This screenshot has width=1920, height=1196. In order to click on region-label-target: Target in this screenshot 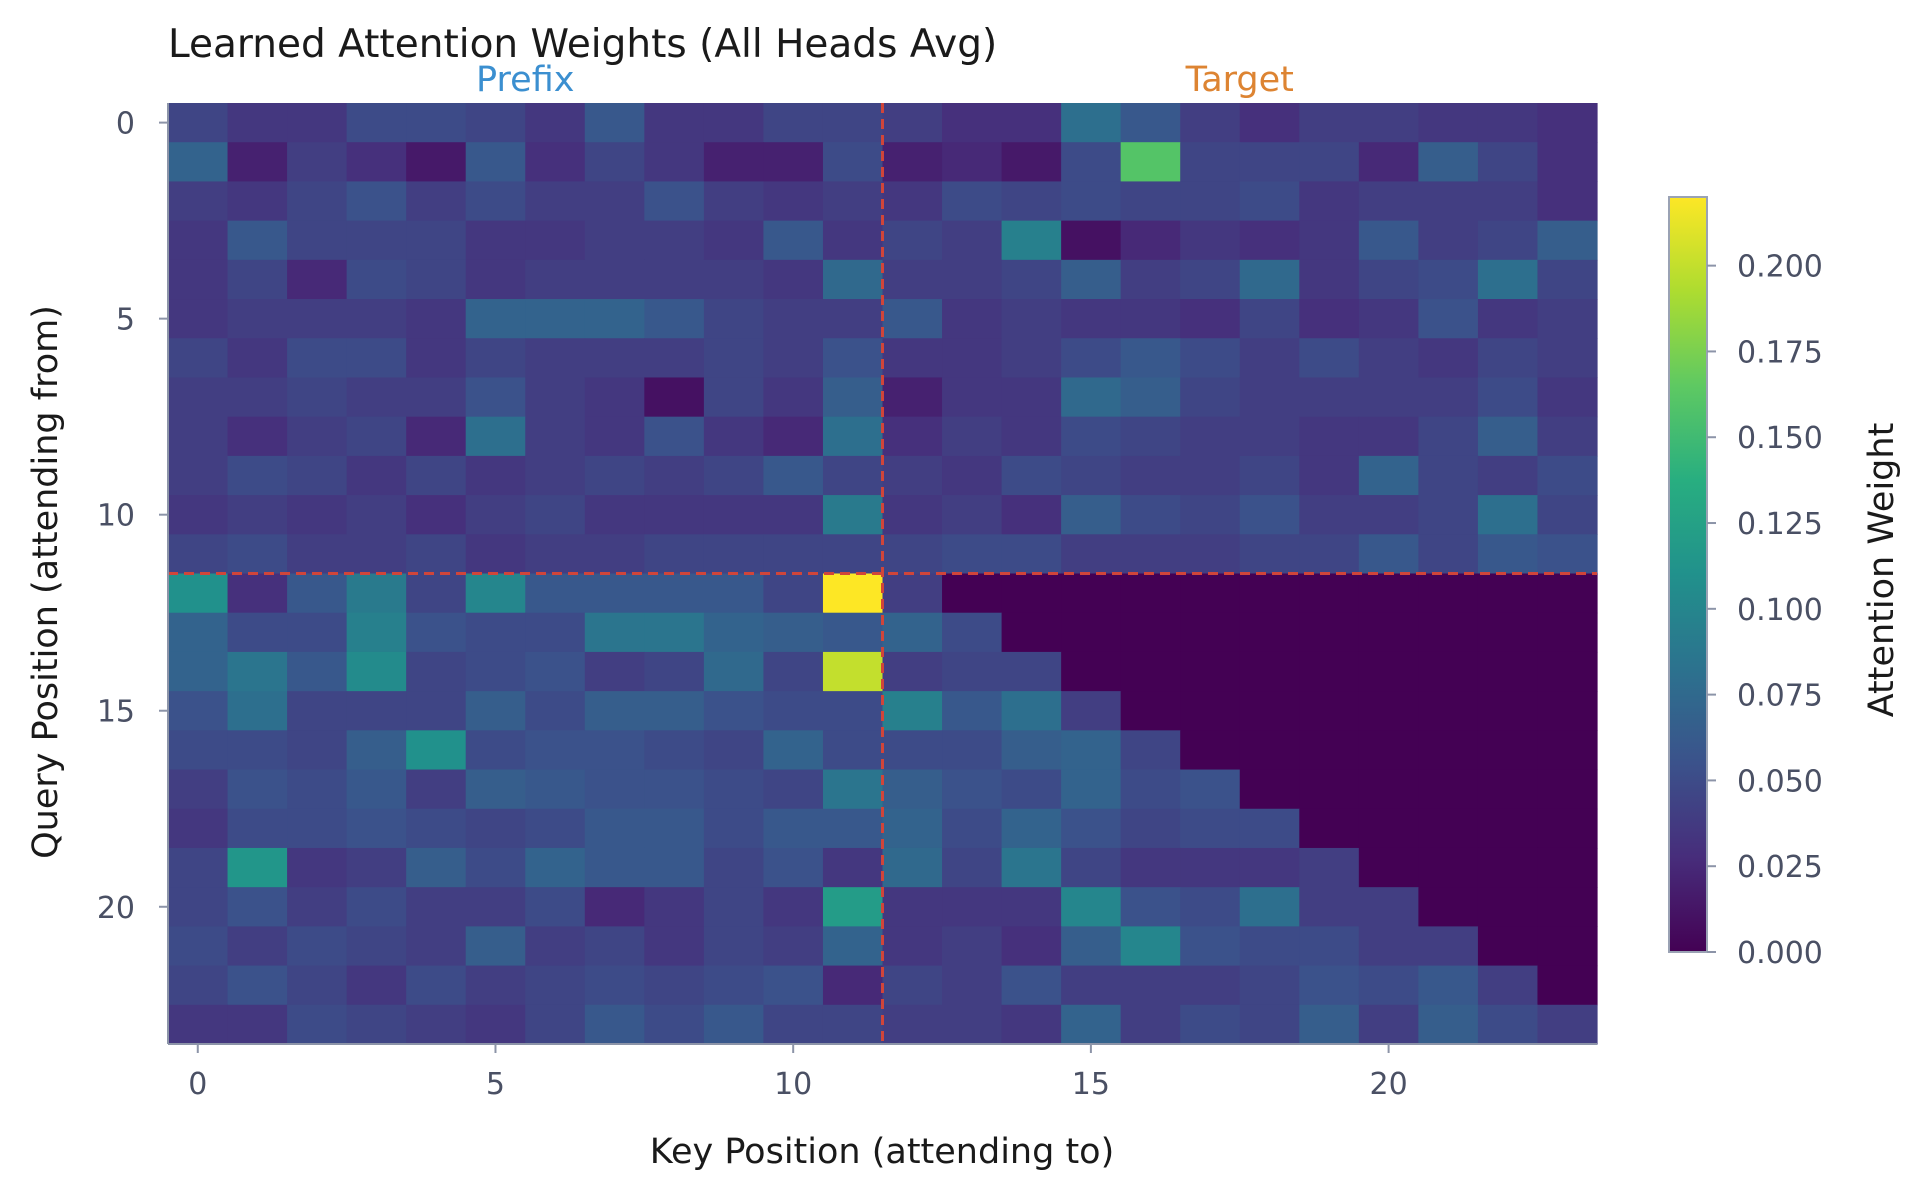, I will do `click(1239, 80)`.